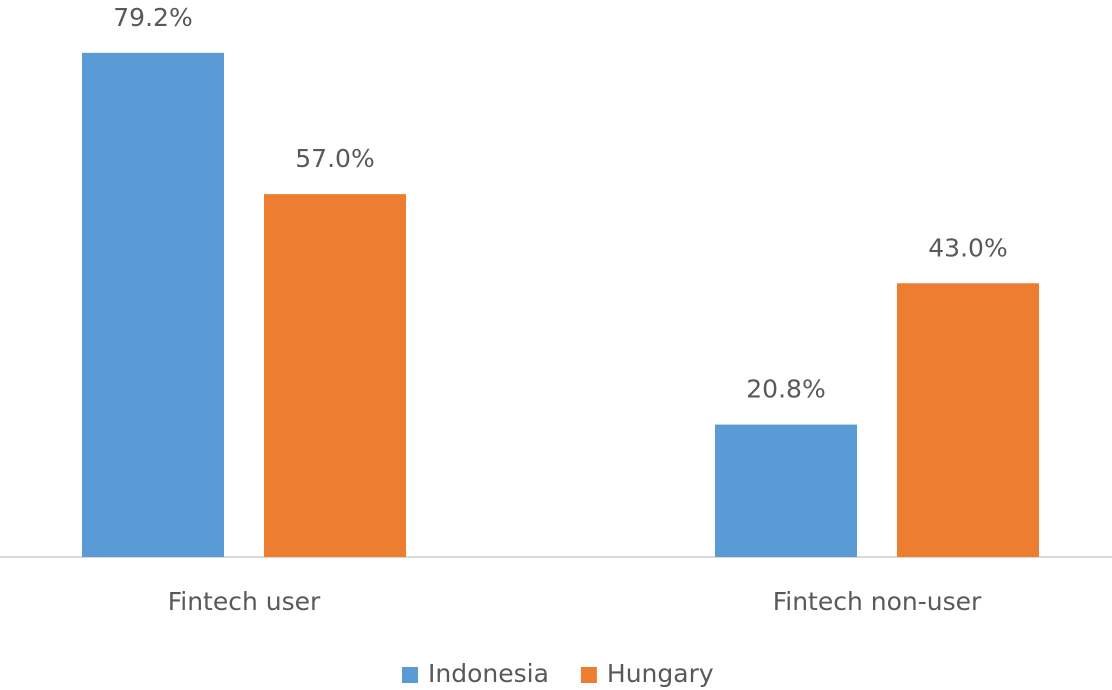 This screenshot has width=1112, height=690. I want to click on legend-label: Hungary, so click(660, 673).